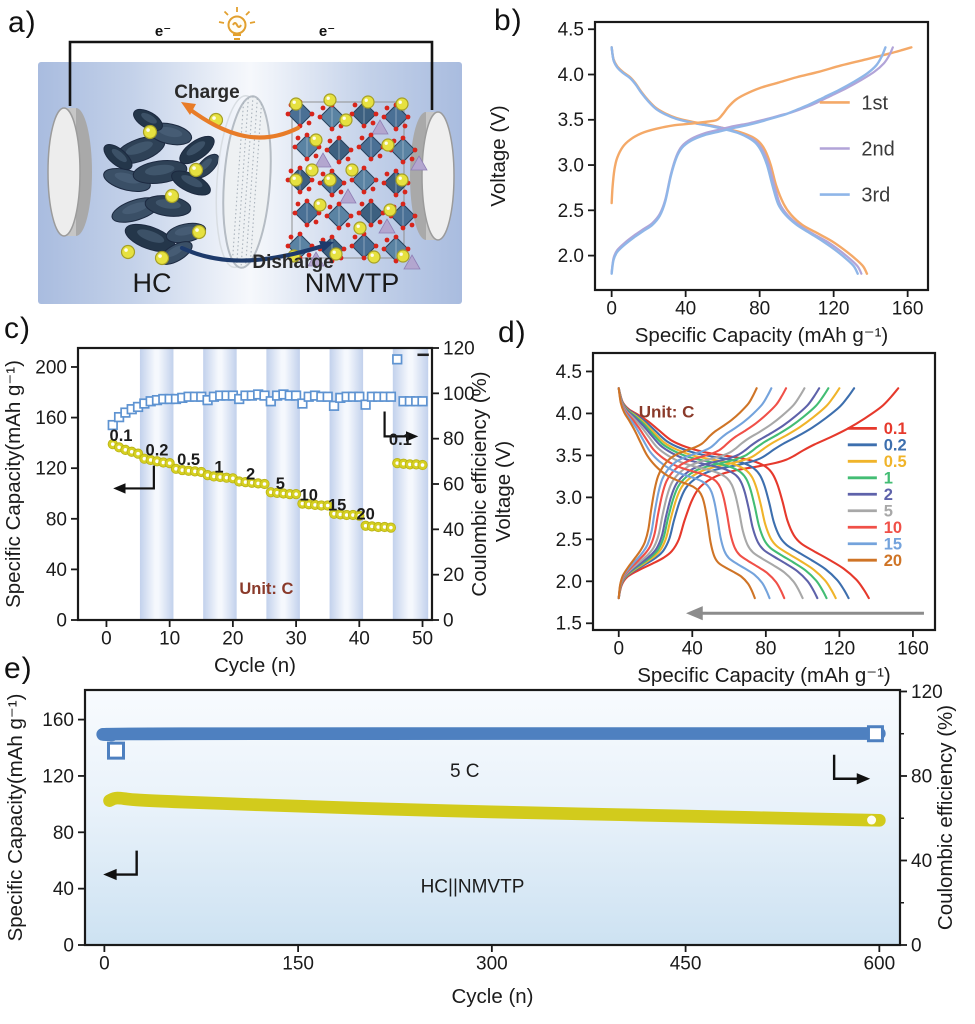 This screenshot has height=1024, width=975. What do you see at coordinates (921, 776) in the screenshot?
I see `y2-tick-label: 80` at bounding box center [921, 776].